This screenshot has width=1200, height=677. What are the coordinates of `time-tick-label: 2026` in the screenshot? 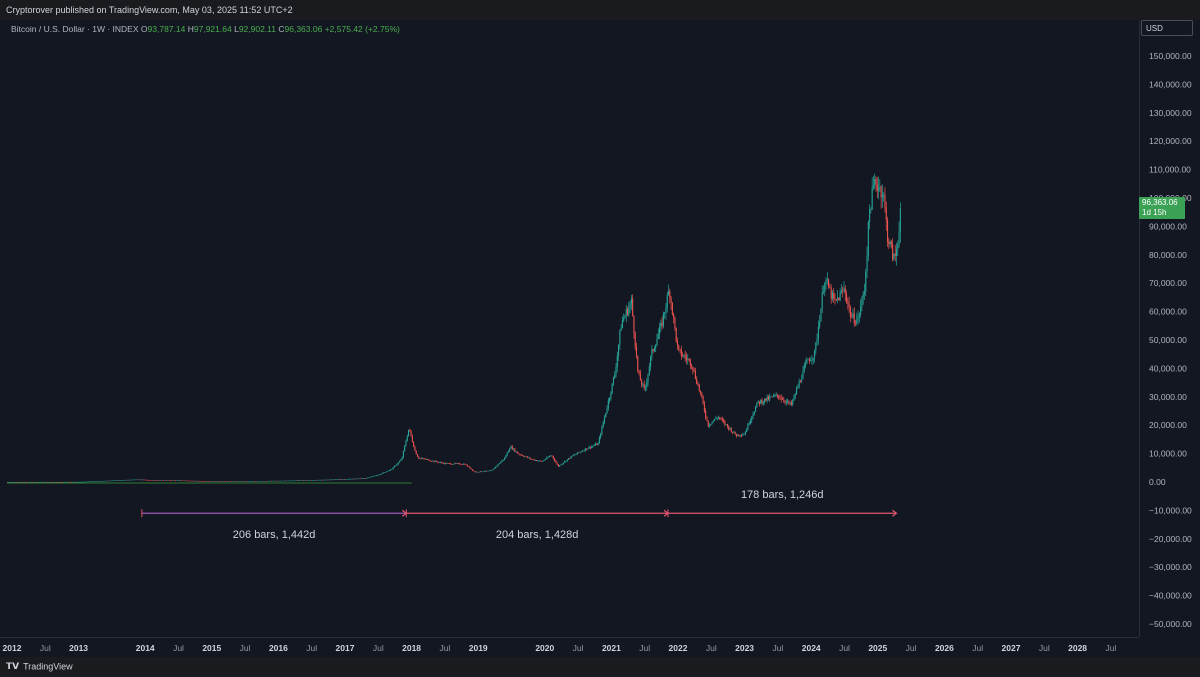 It's located at (944, 648).